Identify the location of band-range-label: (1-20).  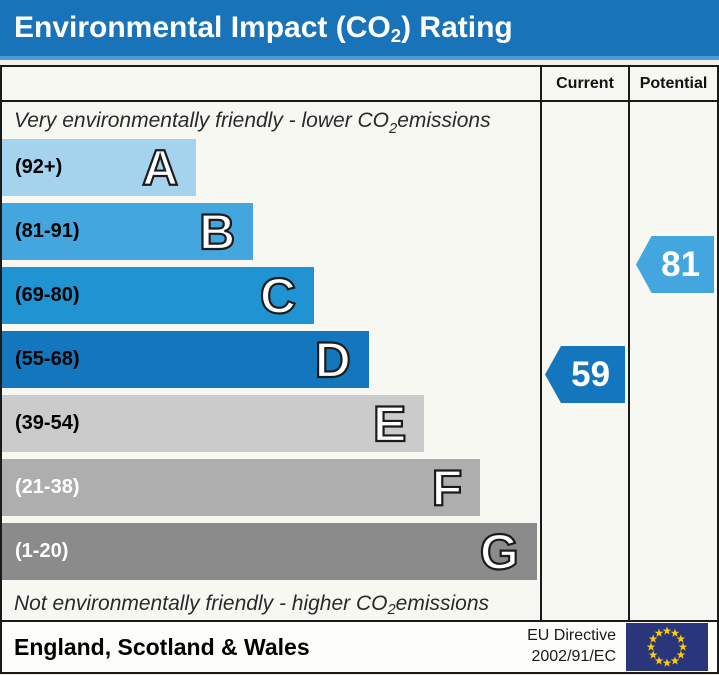
(42, 551).